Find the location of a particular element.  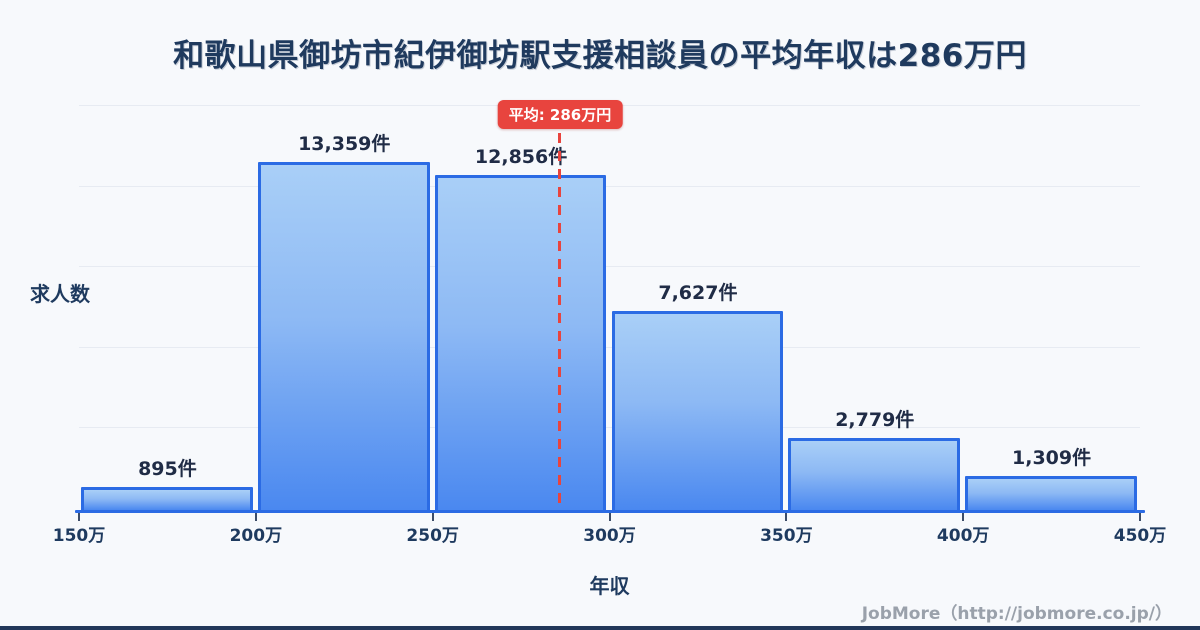

average-line is located at coordinates (560, 321).